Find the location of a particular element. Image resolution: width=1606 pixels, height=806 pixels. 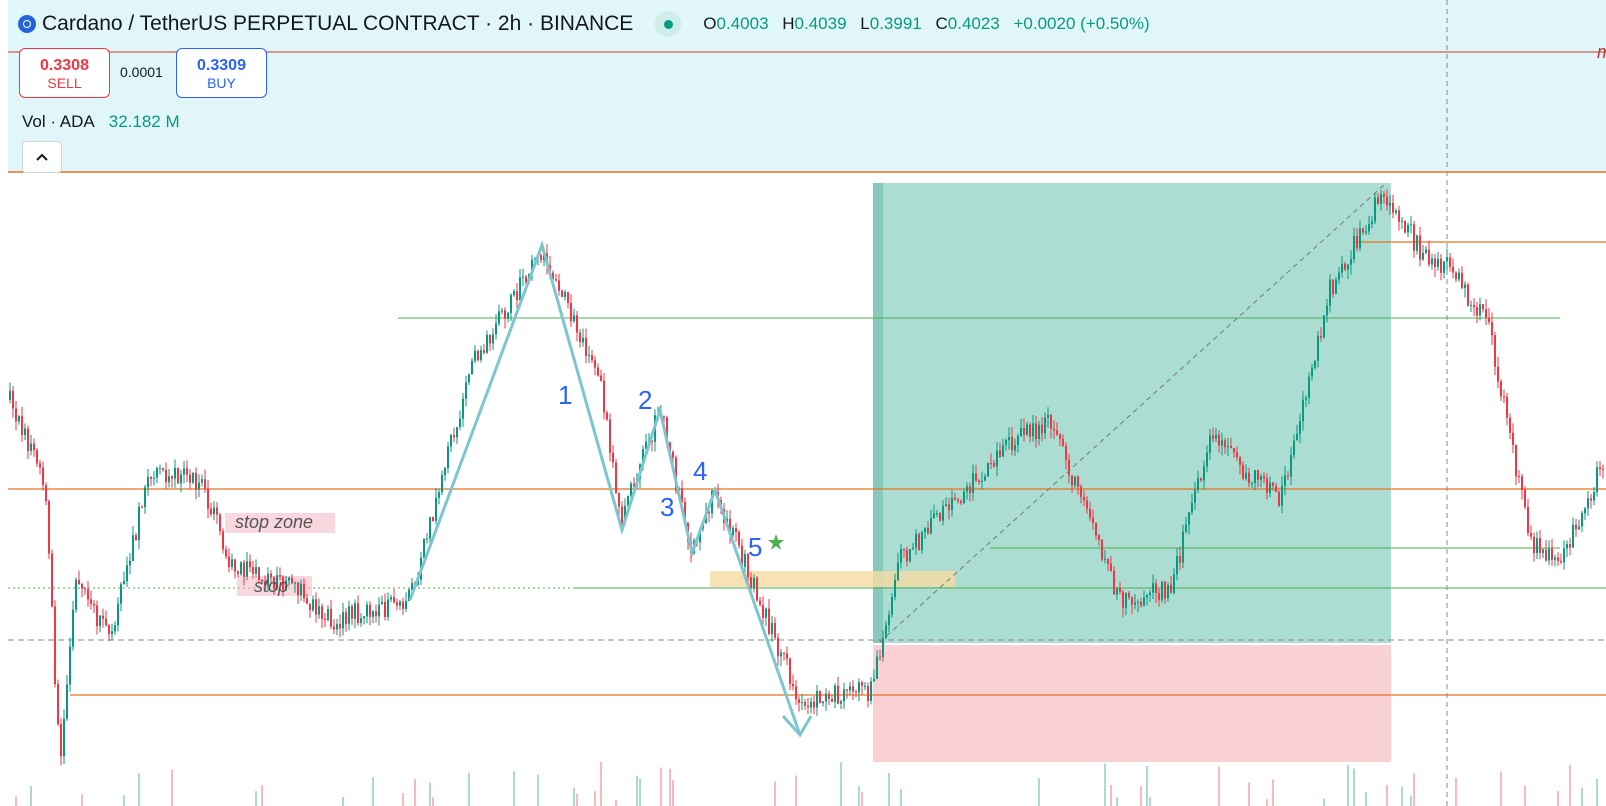

sell-button: 0.3308 SELL is located at coordinates (64, 73).